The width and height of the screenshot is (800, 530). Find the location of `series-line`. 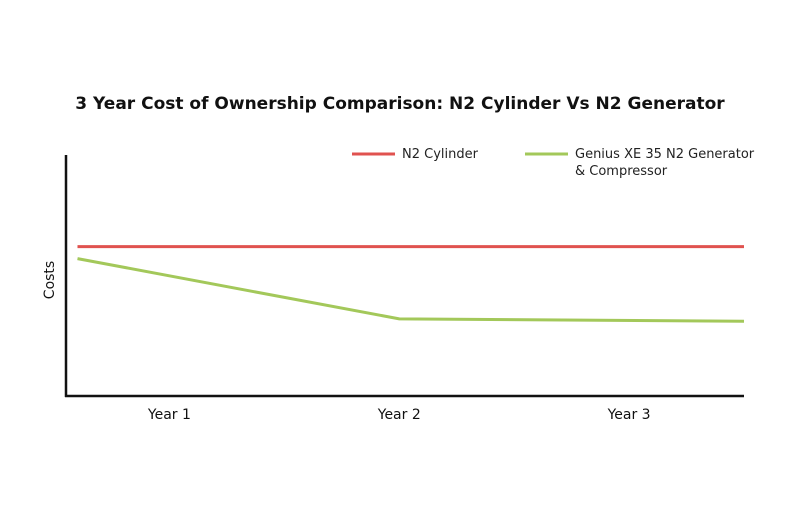

series-line is located at coordinates (411, 290).